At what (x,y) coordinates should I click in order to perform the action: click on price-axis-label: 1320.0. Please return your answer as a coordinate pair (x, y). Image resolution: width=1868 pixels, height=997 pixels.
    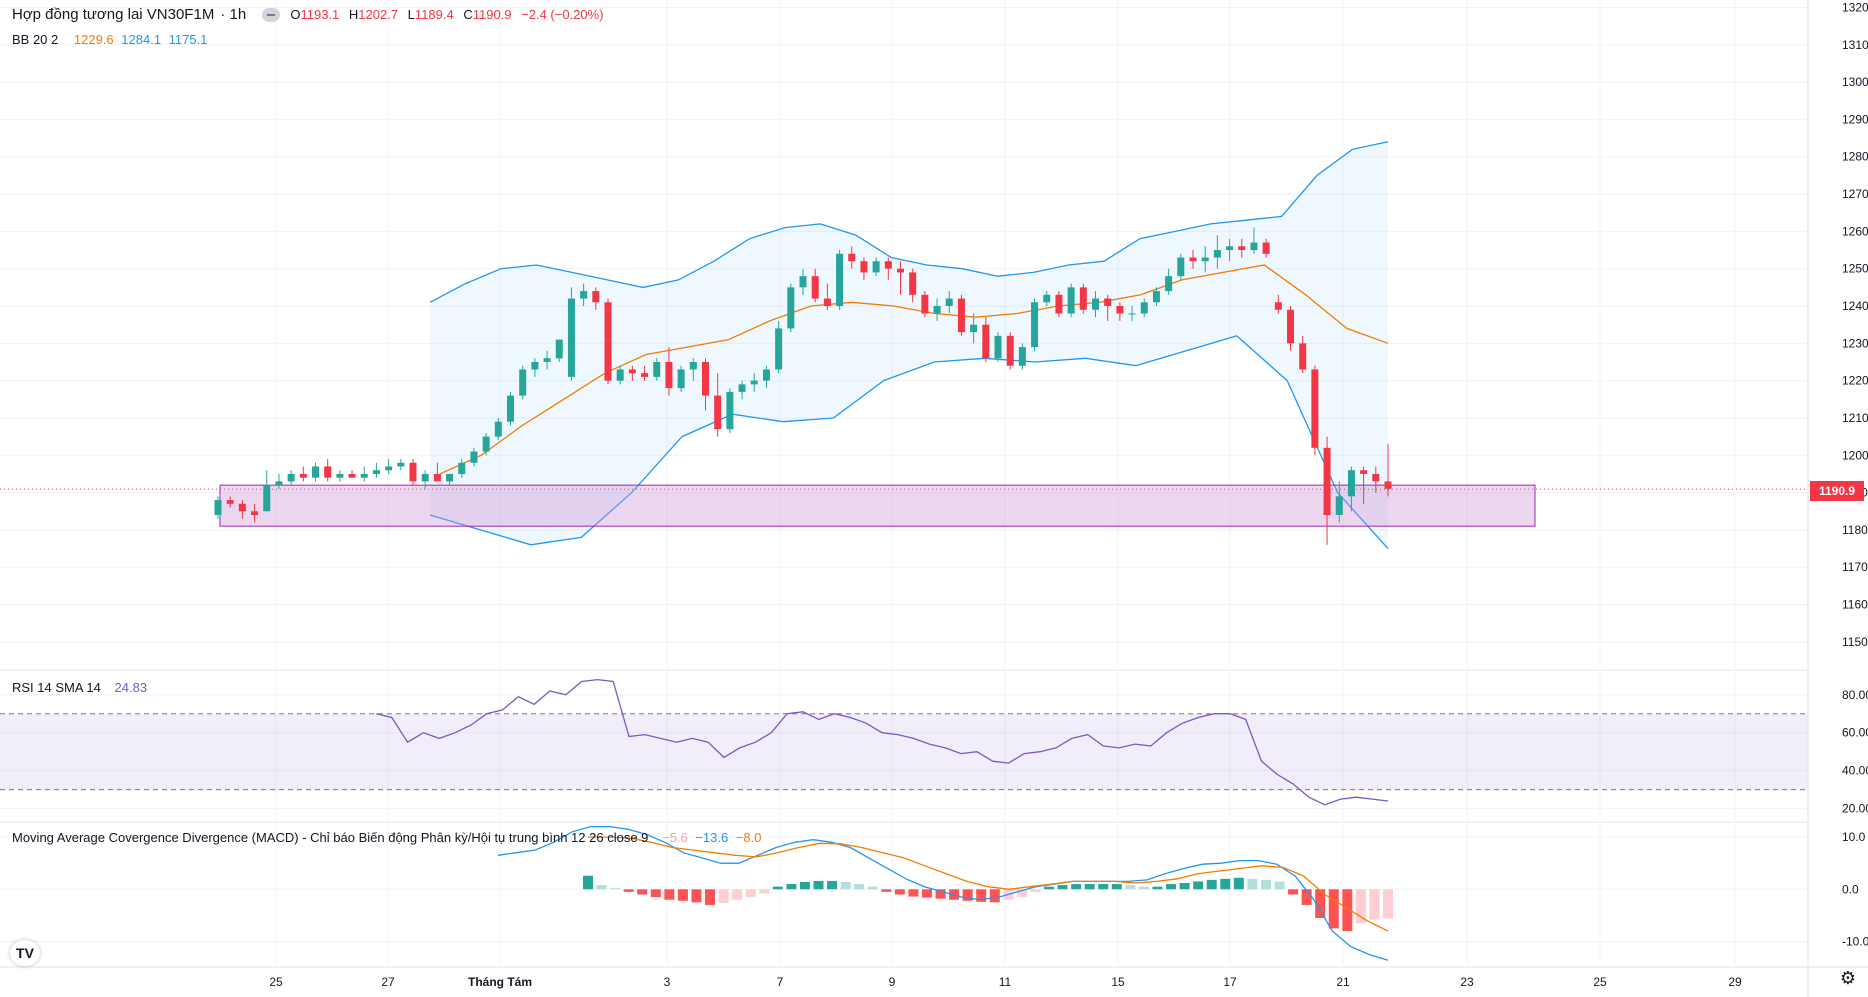
    Looking at the image, I should click on (1855, 7).